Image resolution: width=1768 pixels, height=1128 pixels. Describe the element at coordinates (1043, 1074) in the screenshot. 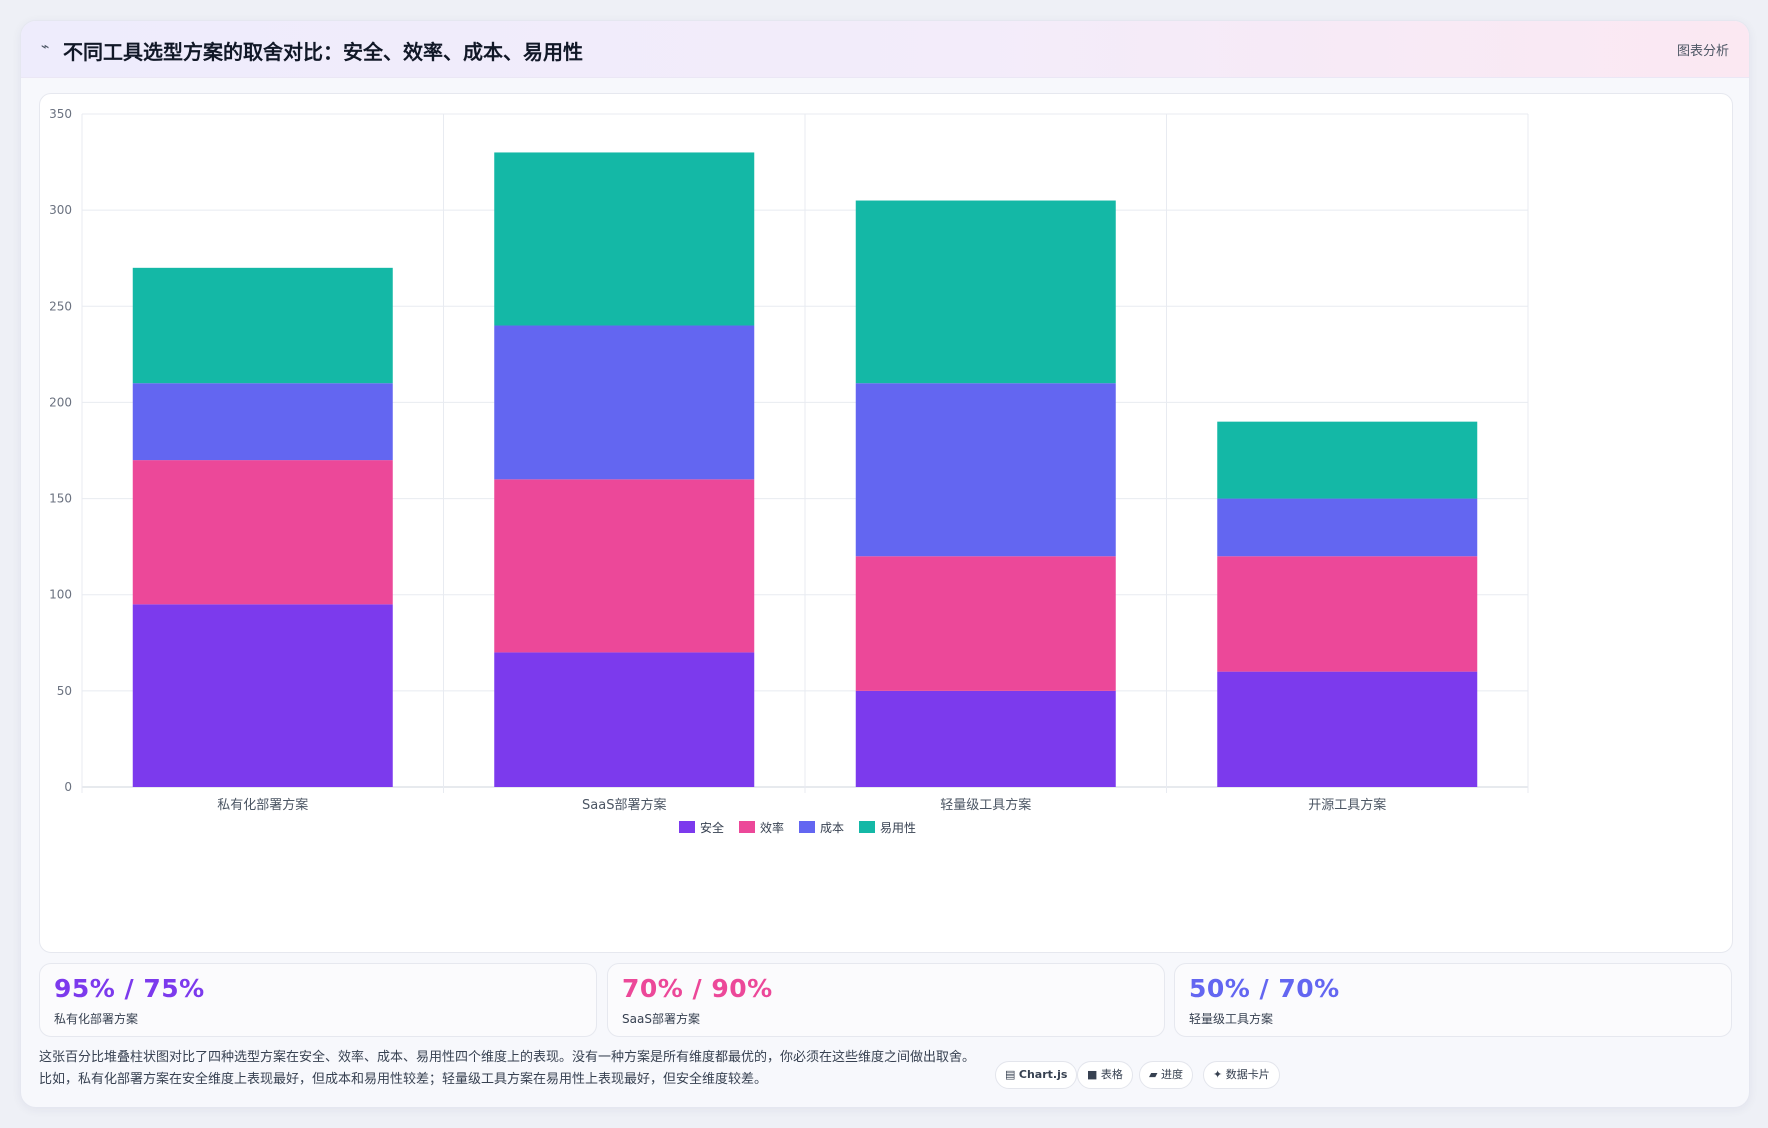

I see `chip-label: Chart.js` at that location.